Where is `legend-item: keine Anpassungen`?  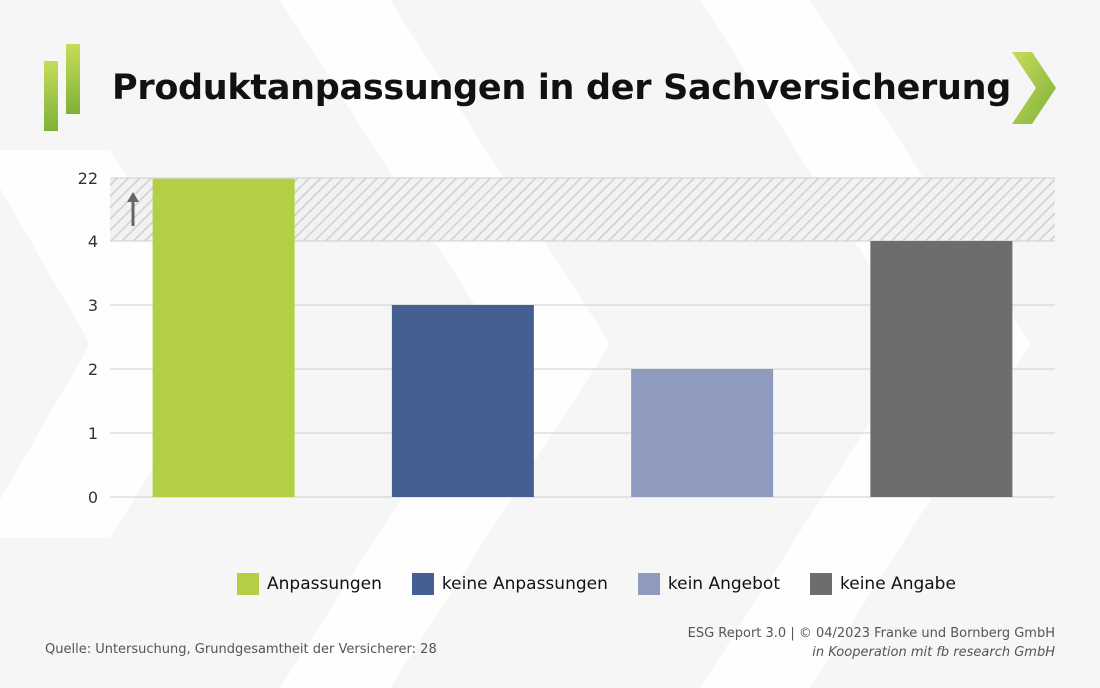
legend-item: keine Anpassungen is located at coordinates (509, 584).